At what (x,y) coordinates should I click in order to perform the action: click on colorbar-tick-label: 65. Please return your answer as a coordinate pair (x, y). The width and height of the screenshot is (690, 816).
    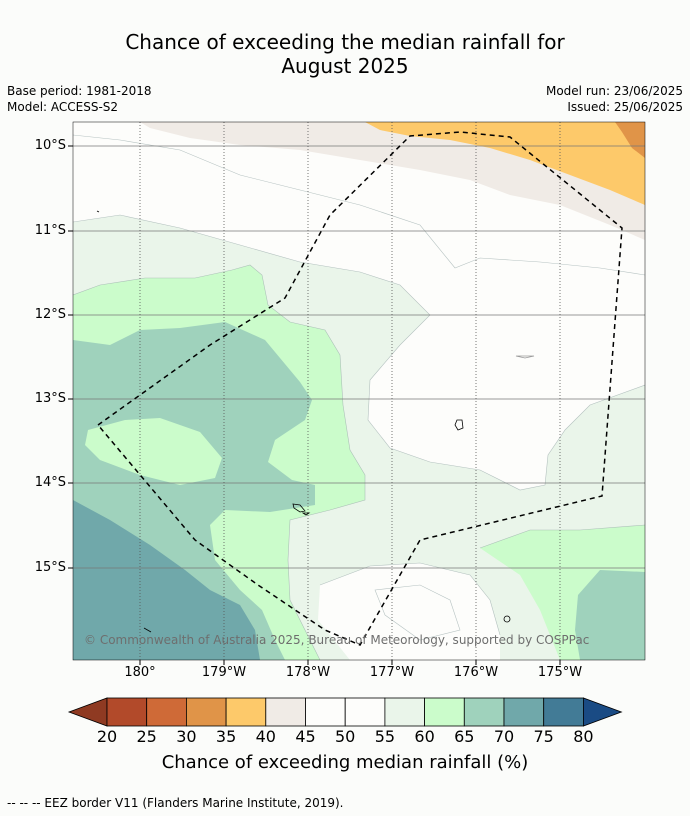
    Looking at the image, I should click on (464, 736).